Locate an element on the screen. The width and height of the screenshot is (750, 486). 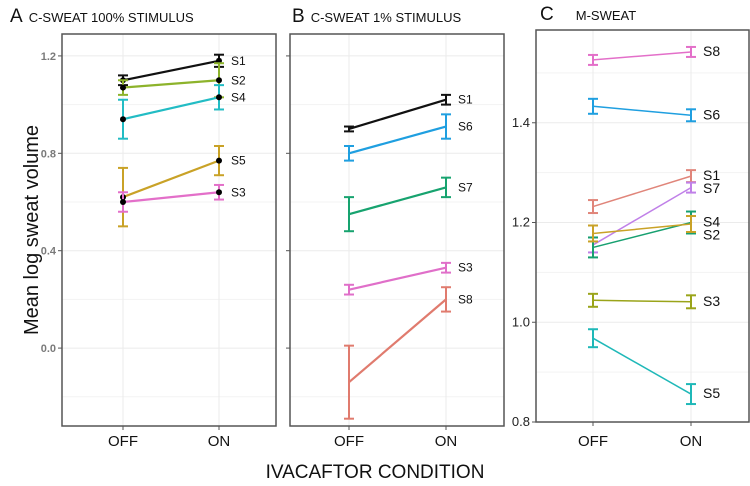
panel-title: C M-SWEAT is located at coordinates (588, 14).